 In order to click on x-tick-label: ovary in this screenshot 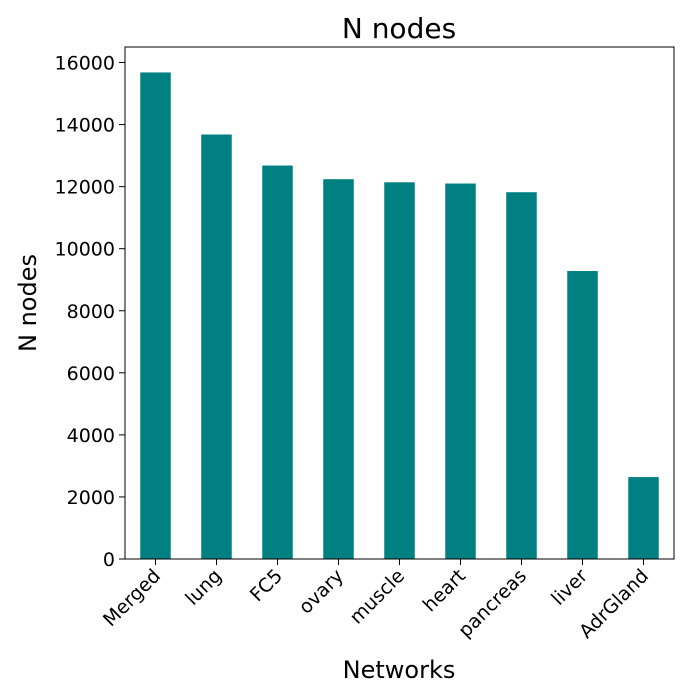, I will do `click(321, 591)`.